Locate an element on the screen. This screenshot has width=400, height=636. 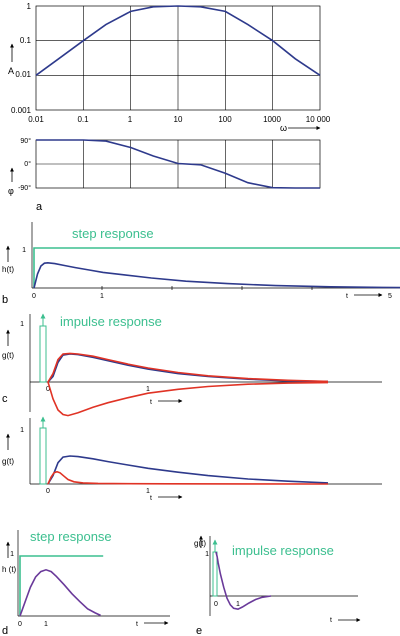
magnitude-x-ticks: 0.01 0.1 1 10 100 1000 10 000 is located at coordinates (179, 119).